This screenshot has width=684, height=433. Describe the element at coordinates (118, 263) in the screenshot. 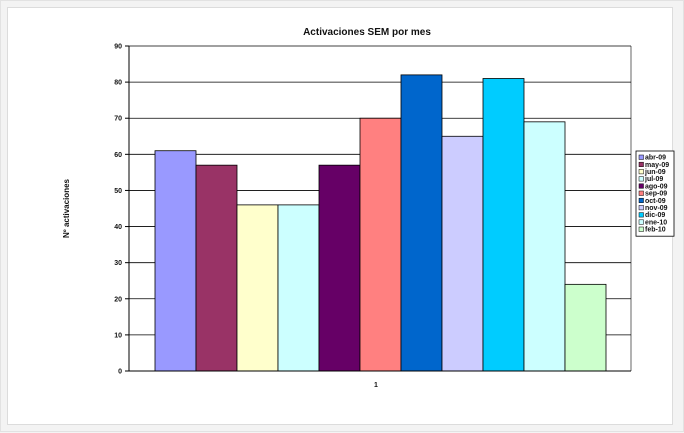

I see `y-tick-label: 30` at that location.